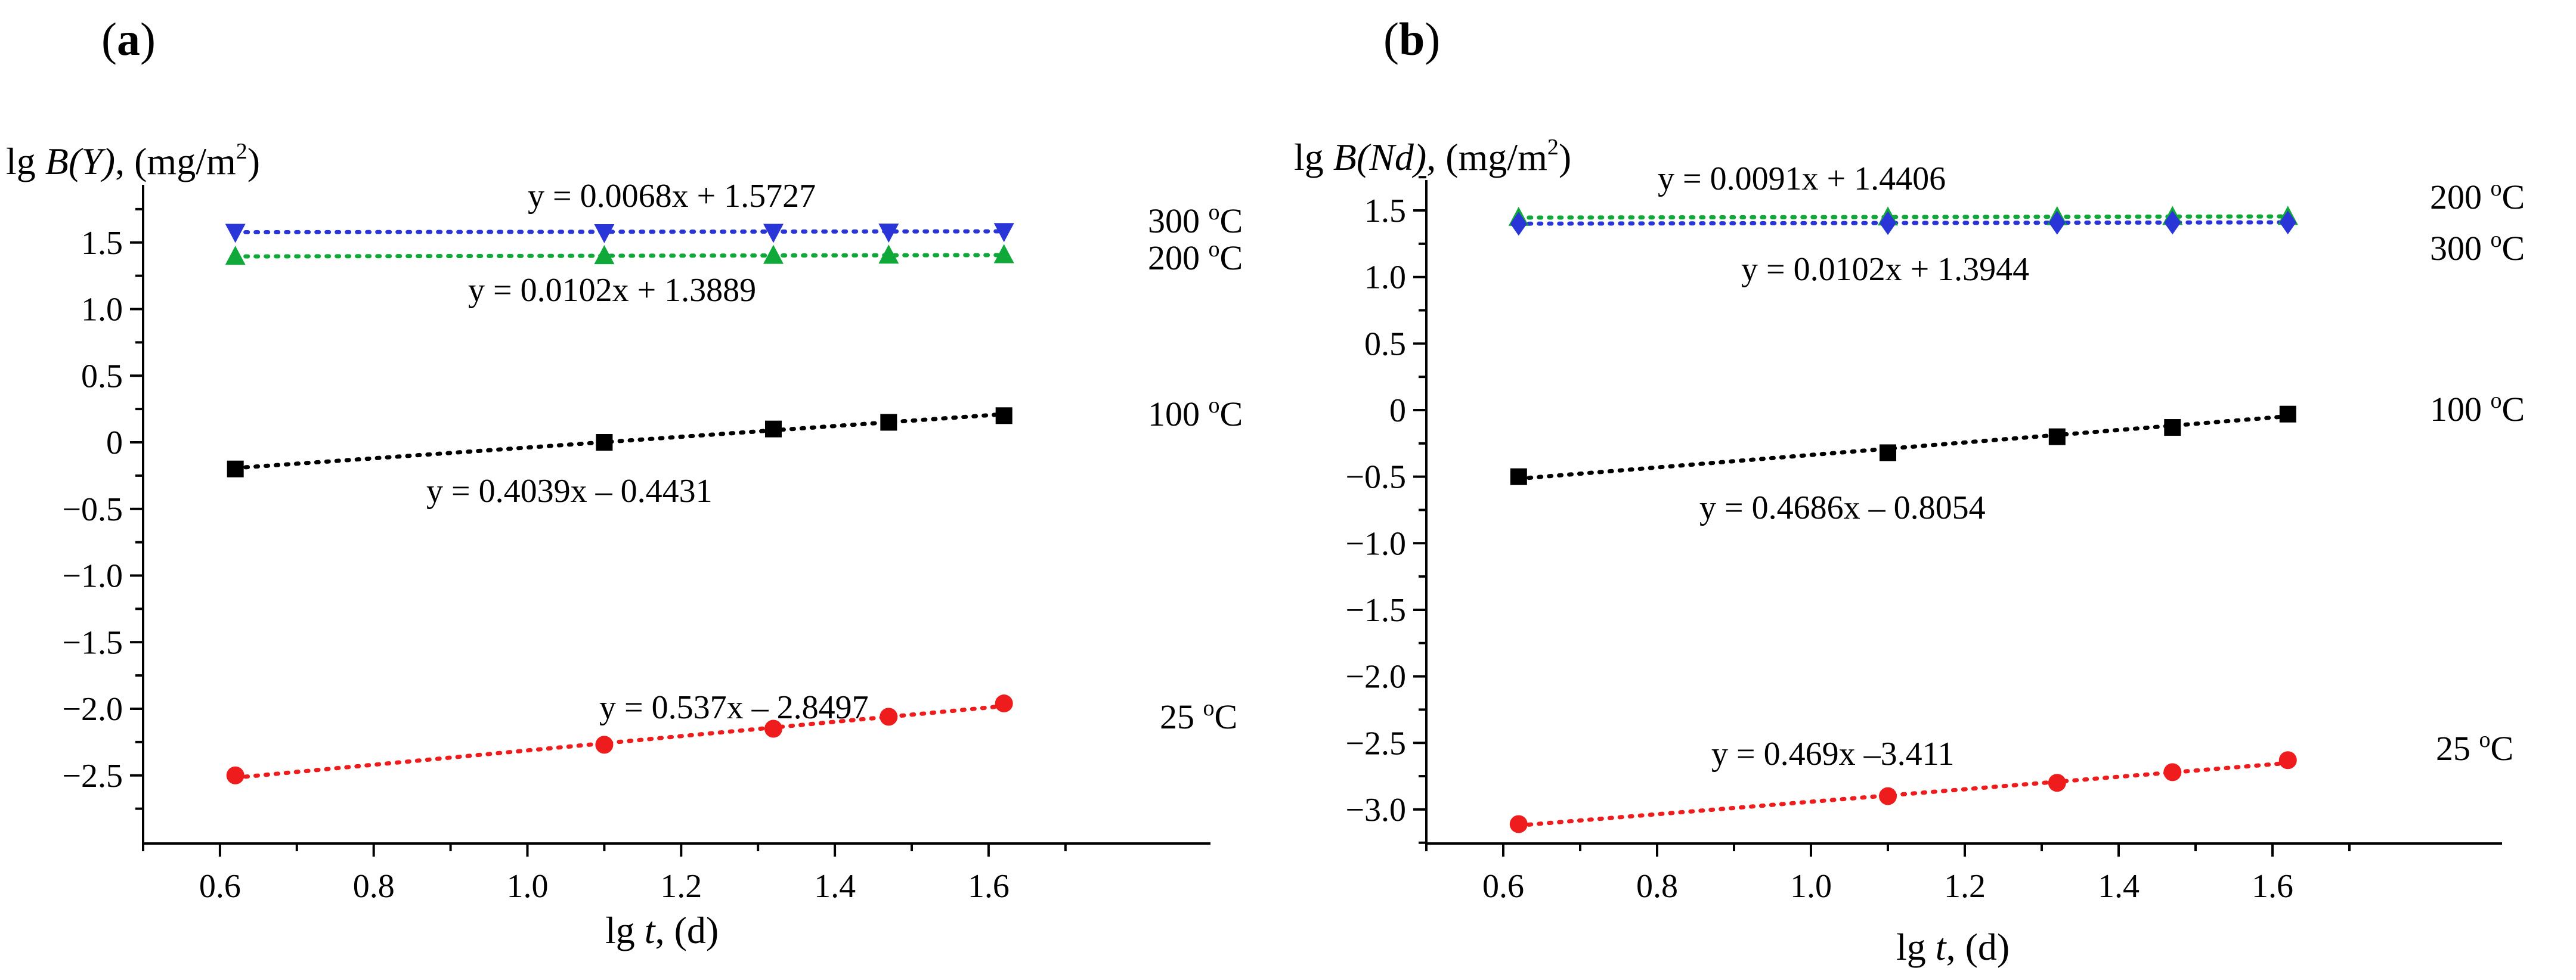 This screenshot has width=2576, height=980. What do you see at coordinates (569, 491) in the screenshot?
I see `panel-a-equation-100: y = 0.4039x – 0.4431` at bounding box center [569, 491].